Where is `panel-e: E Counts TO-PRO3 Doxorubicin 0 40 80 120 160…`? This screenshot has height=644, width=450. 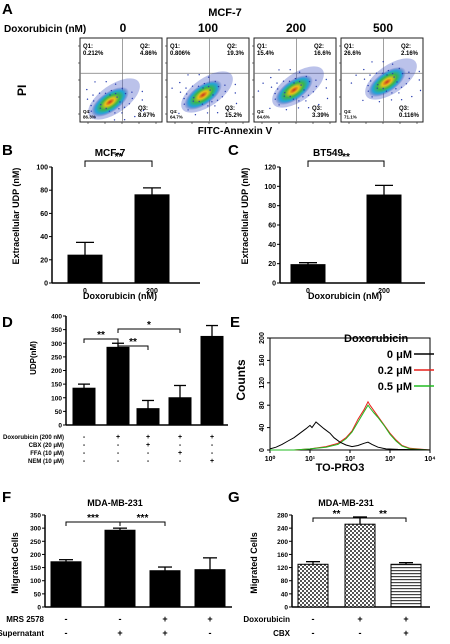
panel-e: E Counts TO-PRO3 Doxorubicin 0 40 80 120 160… is located at coordinates (333, 394).